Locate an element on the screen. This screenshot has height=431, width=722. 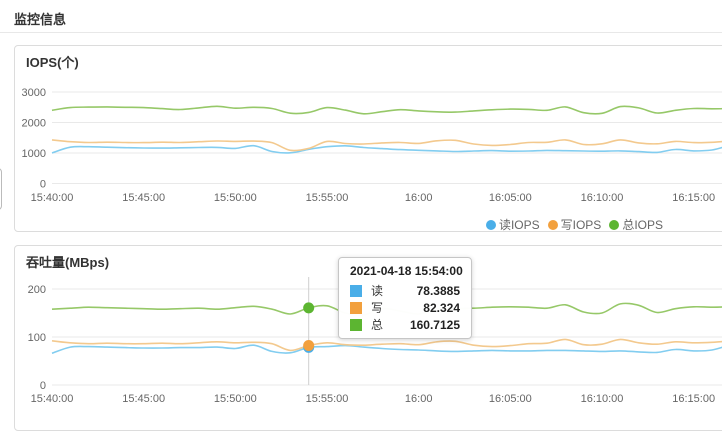
top-divider is located at coordinates (361, 32).